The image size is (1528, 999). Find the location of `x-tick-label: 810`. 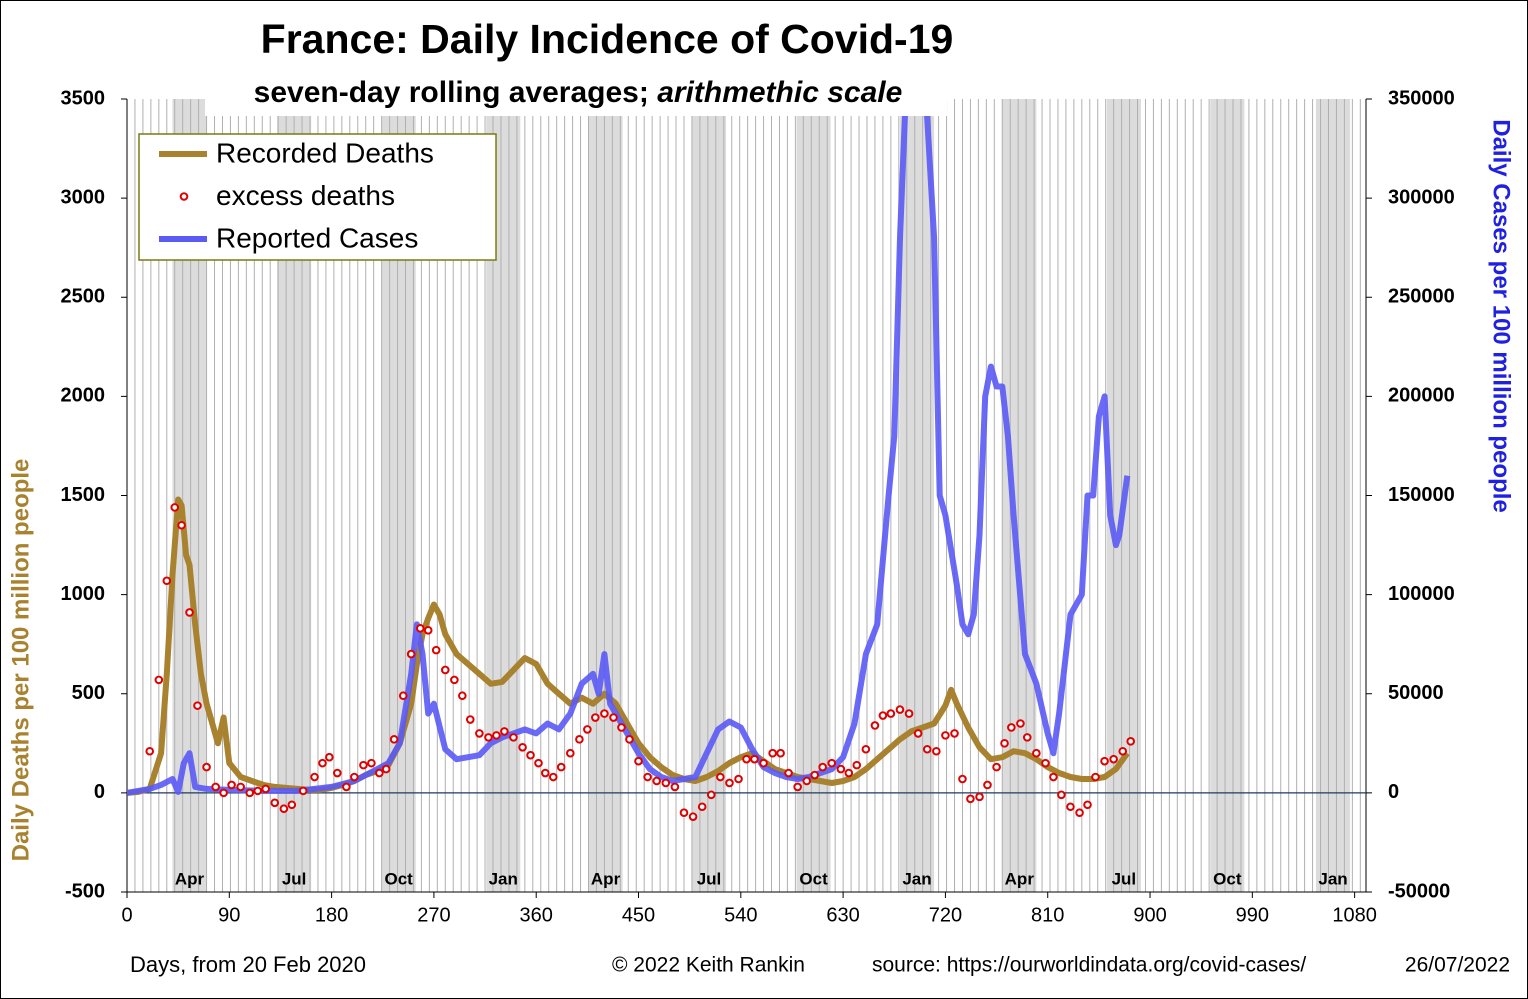

x-tick-label: 810 is located at coordinates (1047, 915).